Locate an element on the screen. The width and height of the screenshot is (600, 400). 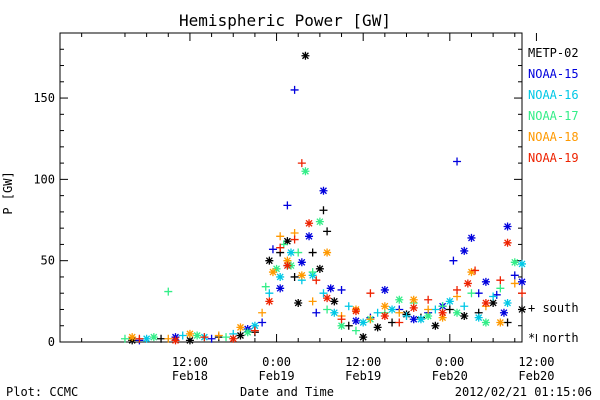
x-tick-time-label: 0:00 is located at coordinates (276, 362).